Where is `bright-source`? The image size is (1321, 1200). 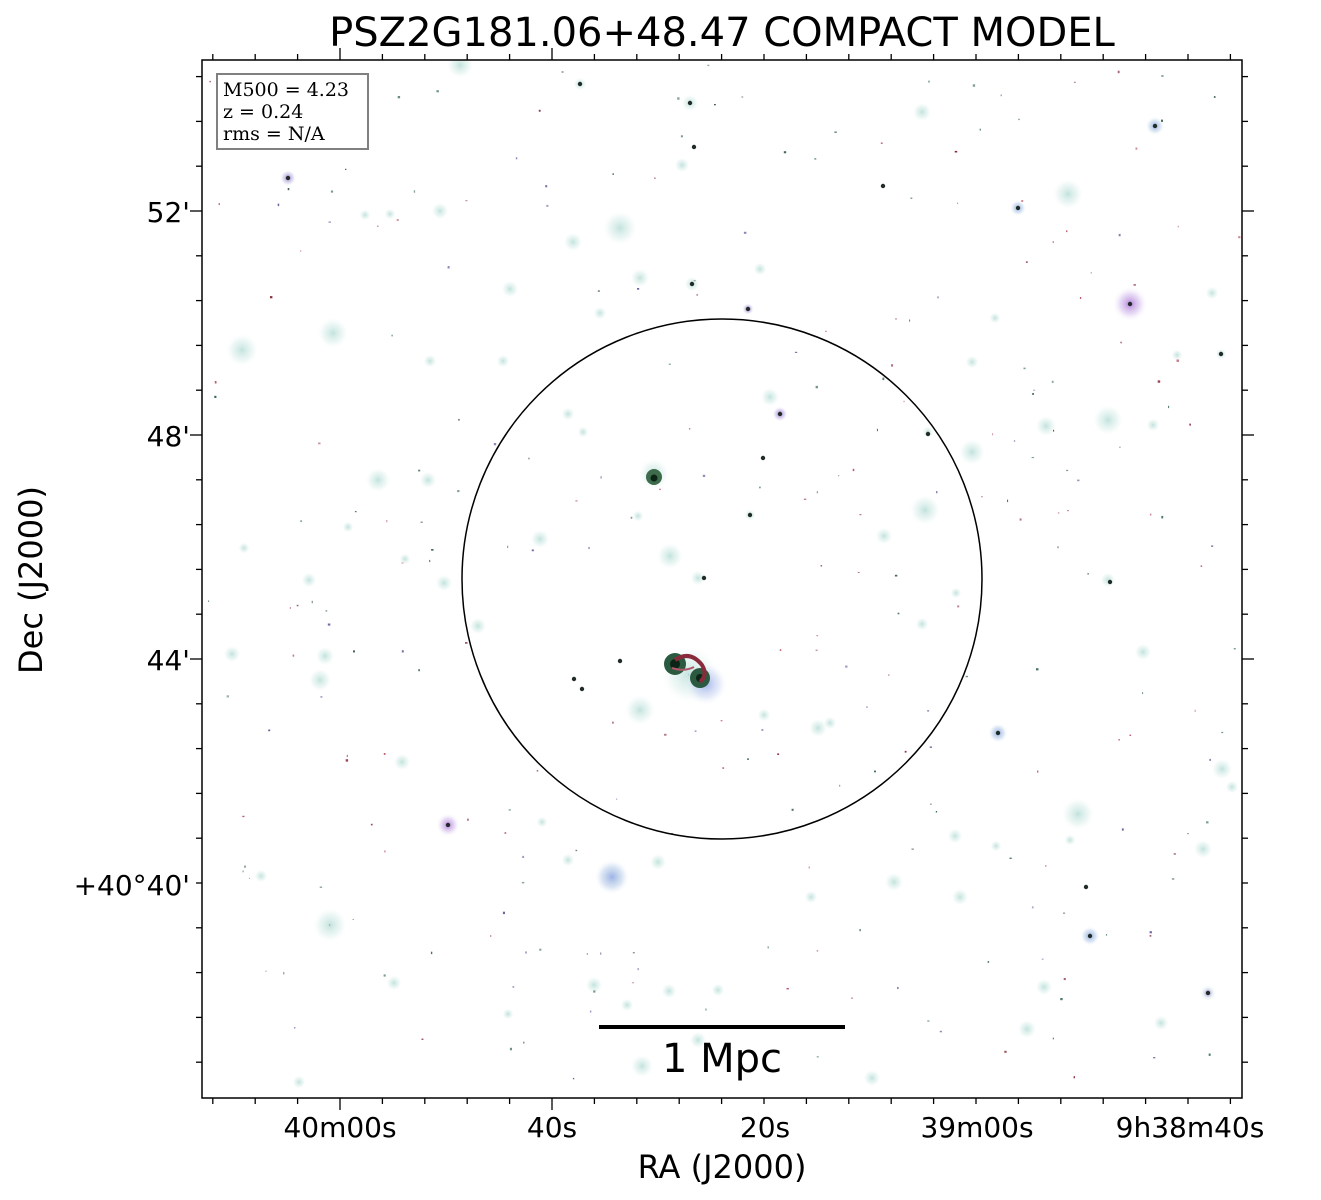 bright-source is located at coordinates (654, 474).